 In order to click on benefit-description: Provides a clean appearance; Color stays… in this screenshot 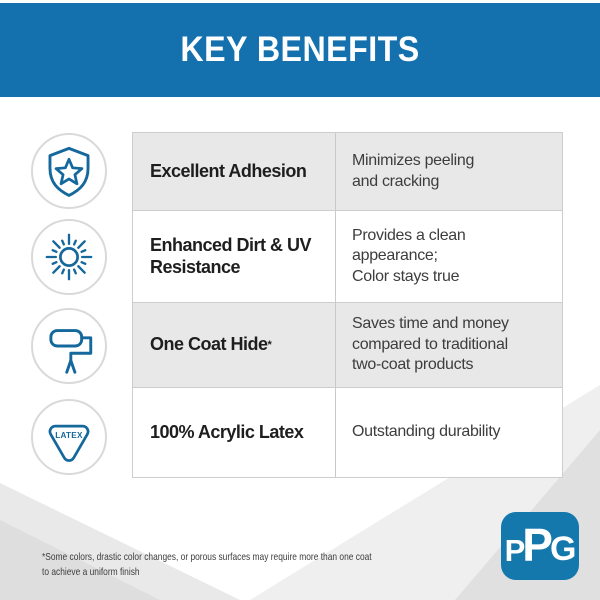, I will do `click(409, 255)`.